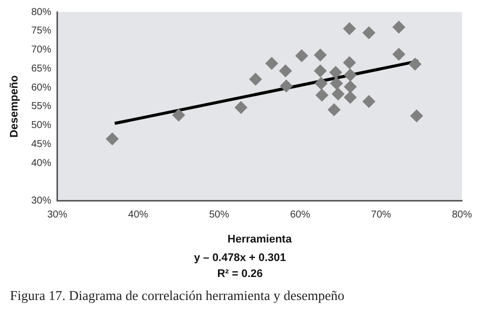 The image size is (480, 322). What do you see at coordinates (300, 215) in the screenshot?
I see `x-tick-label: 60%` at bounding box center [300, 215].